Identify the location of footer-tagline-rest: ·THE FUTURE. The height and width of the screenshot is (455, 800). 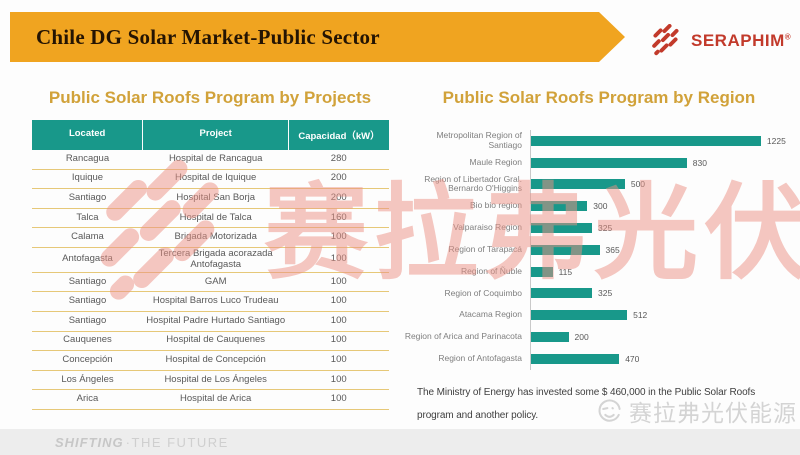
(177, 442).